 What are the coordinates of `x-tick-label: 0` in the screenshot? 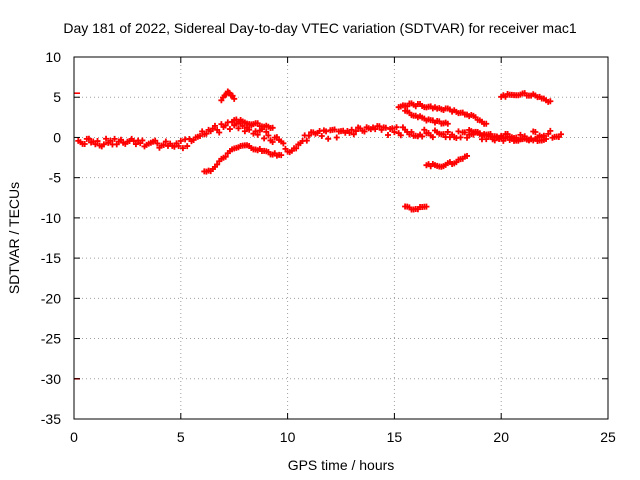 It's located at (74, 437).